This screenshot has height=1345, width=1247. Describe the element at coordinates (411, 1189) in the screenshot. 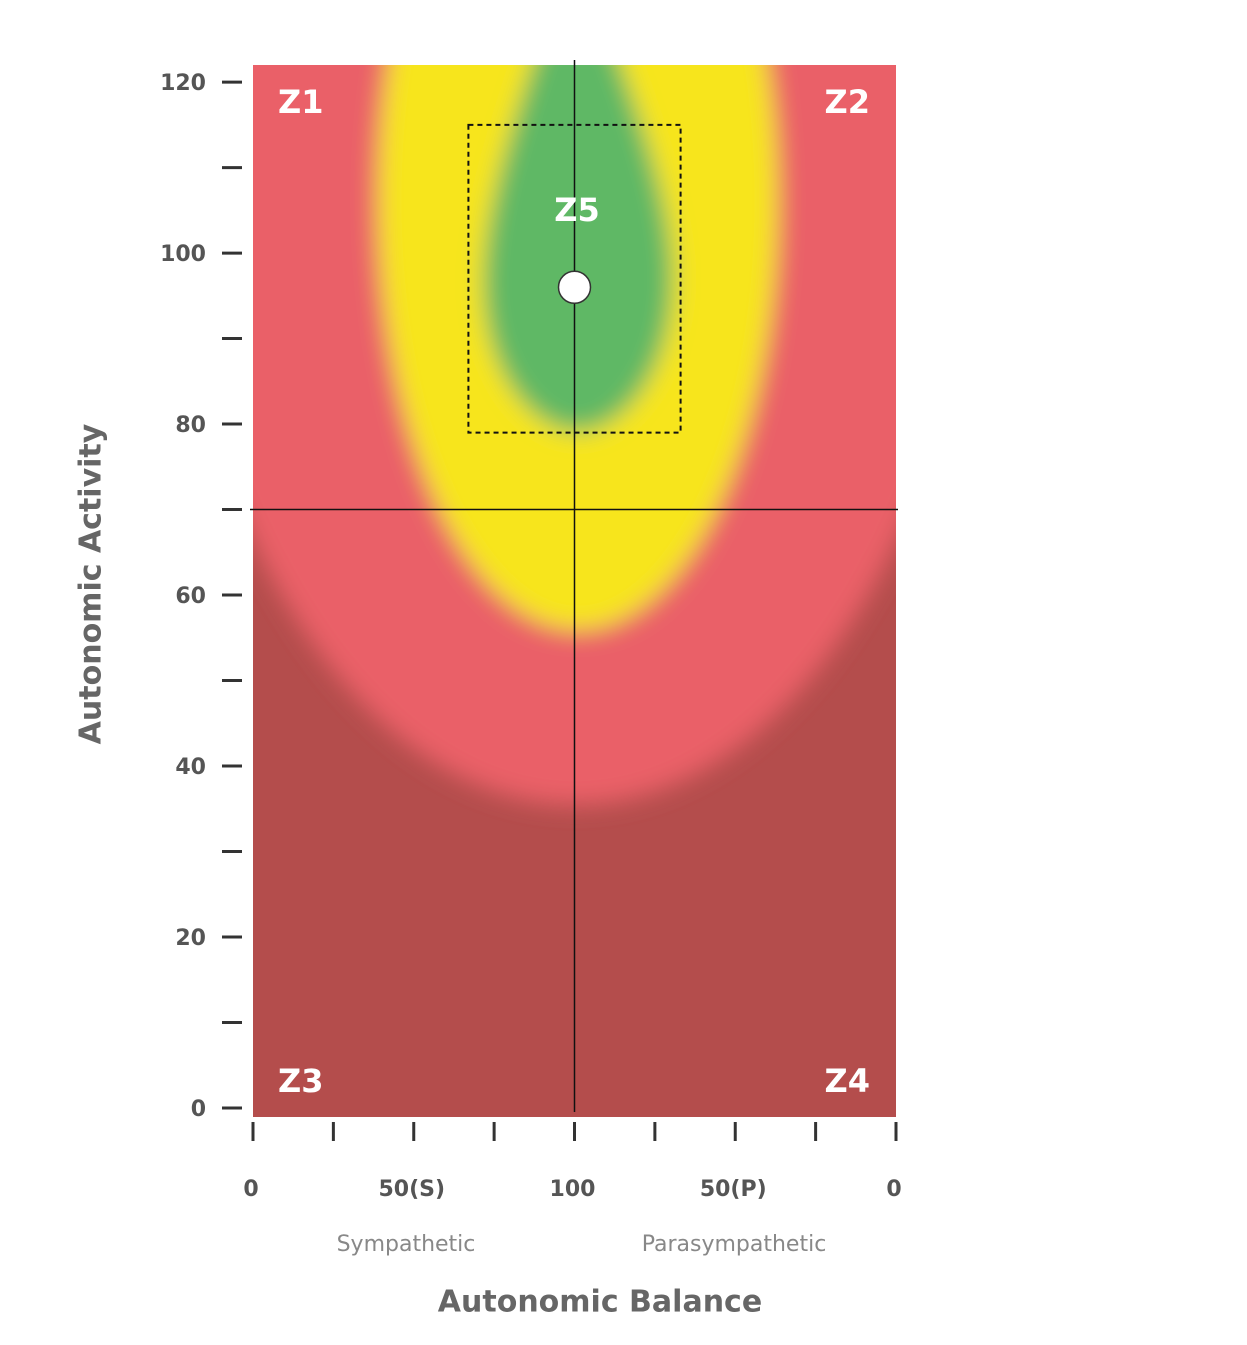

I see `x-tick-label: 50(S)` at that location.